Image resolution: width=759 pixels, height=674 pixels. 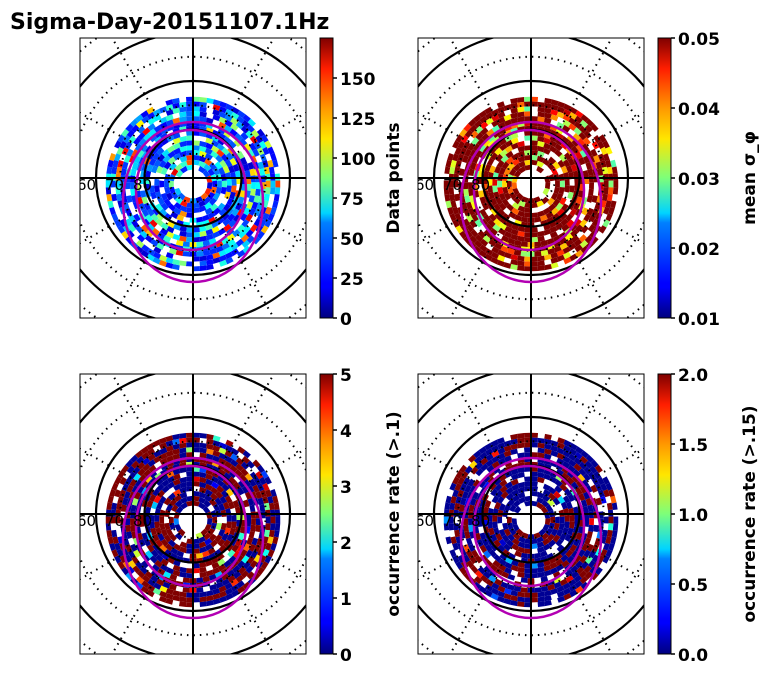 What do you see at coordinates (480, 185) in the screenshot?
I see `lat-label-80: 80` at bounding box center [480, 185].